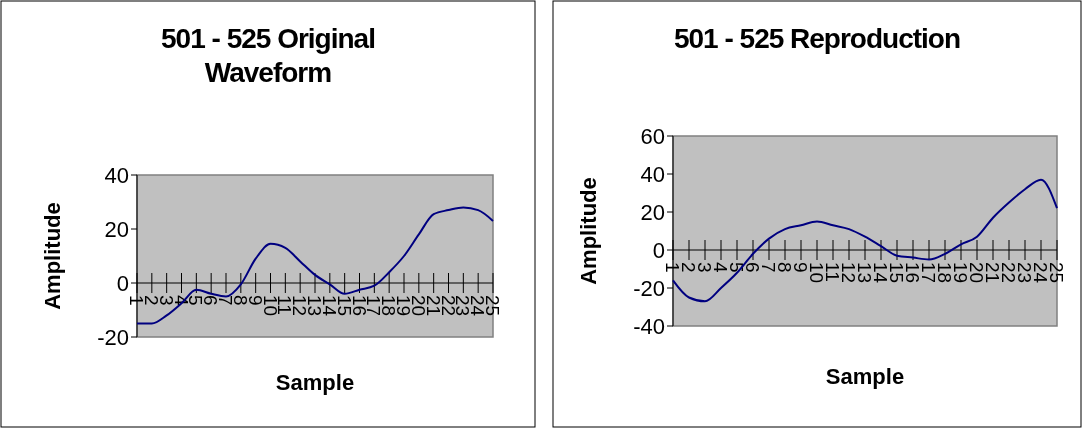 This screenshot has width=1082, height=428. I want to click on chart-title: 501 - 525 Original Waveform, so click(268, 55).